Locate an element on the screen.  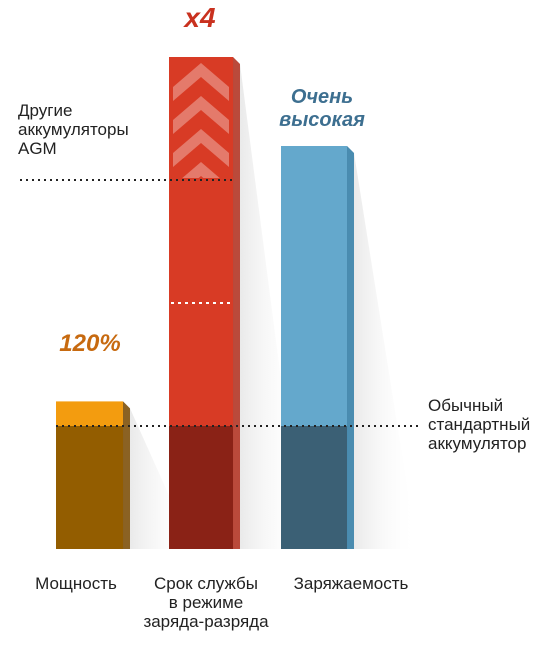
category-label-charge: Заряжаемость is located at coordinates (351, 583).